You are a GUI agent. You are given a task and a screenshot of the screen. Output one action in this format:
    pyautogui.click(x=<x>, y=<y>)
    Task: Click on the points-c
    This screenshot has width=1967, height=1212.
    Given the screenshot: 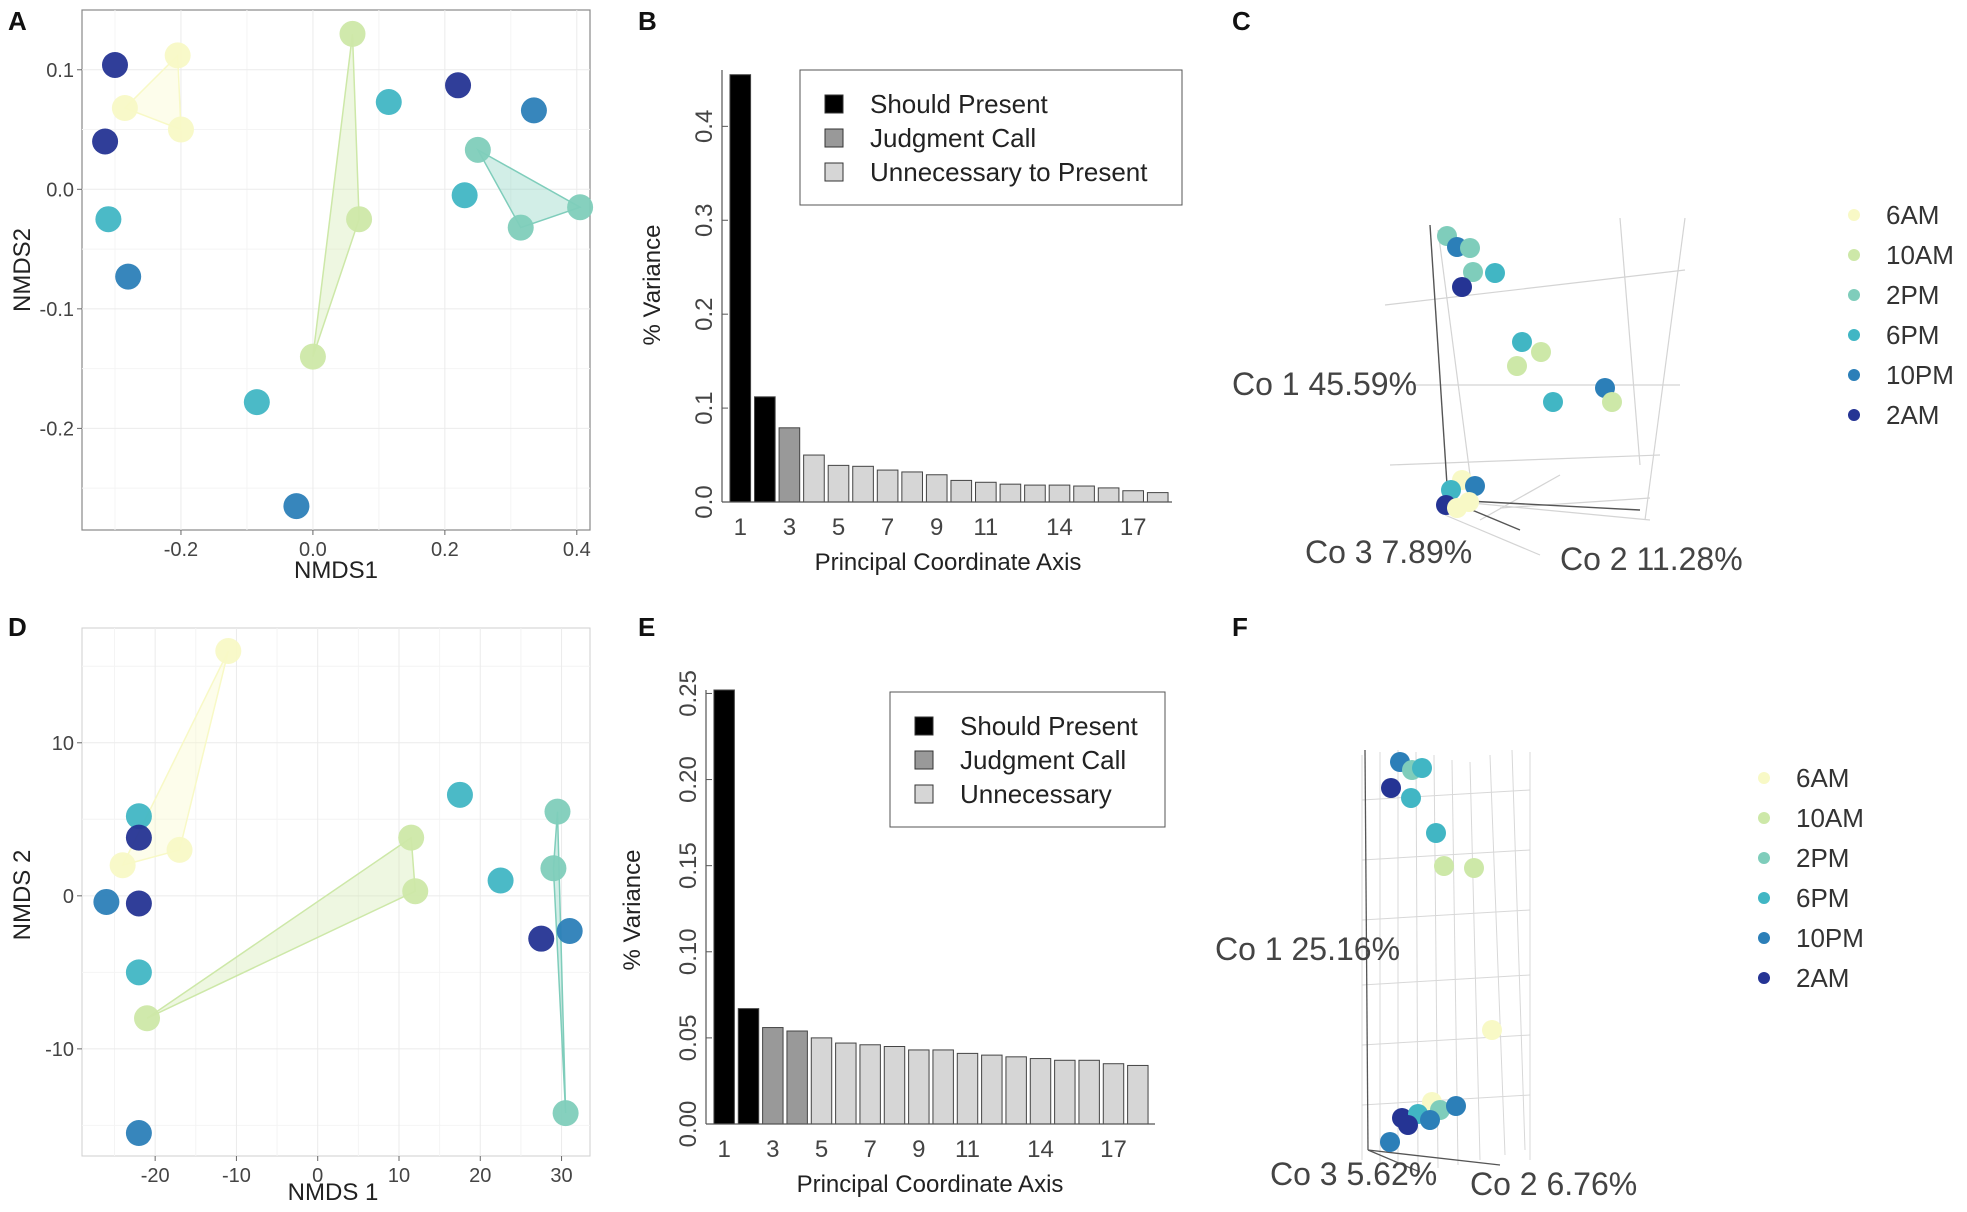 What is the action you would take?
    pyautogui.click(x=1529, y=372)
    